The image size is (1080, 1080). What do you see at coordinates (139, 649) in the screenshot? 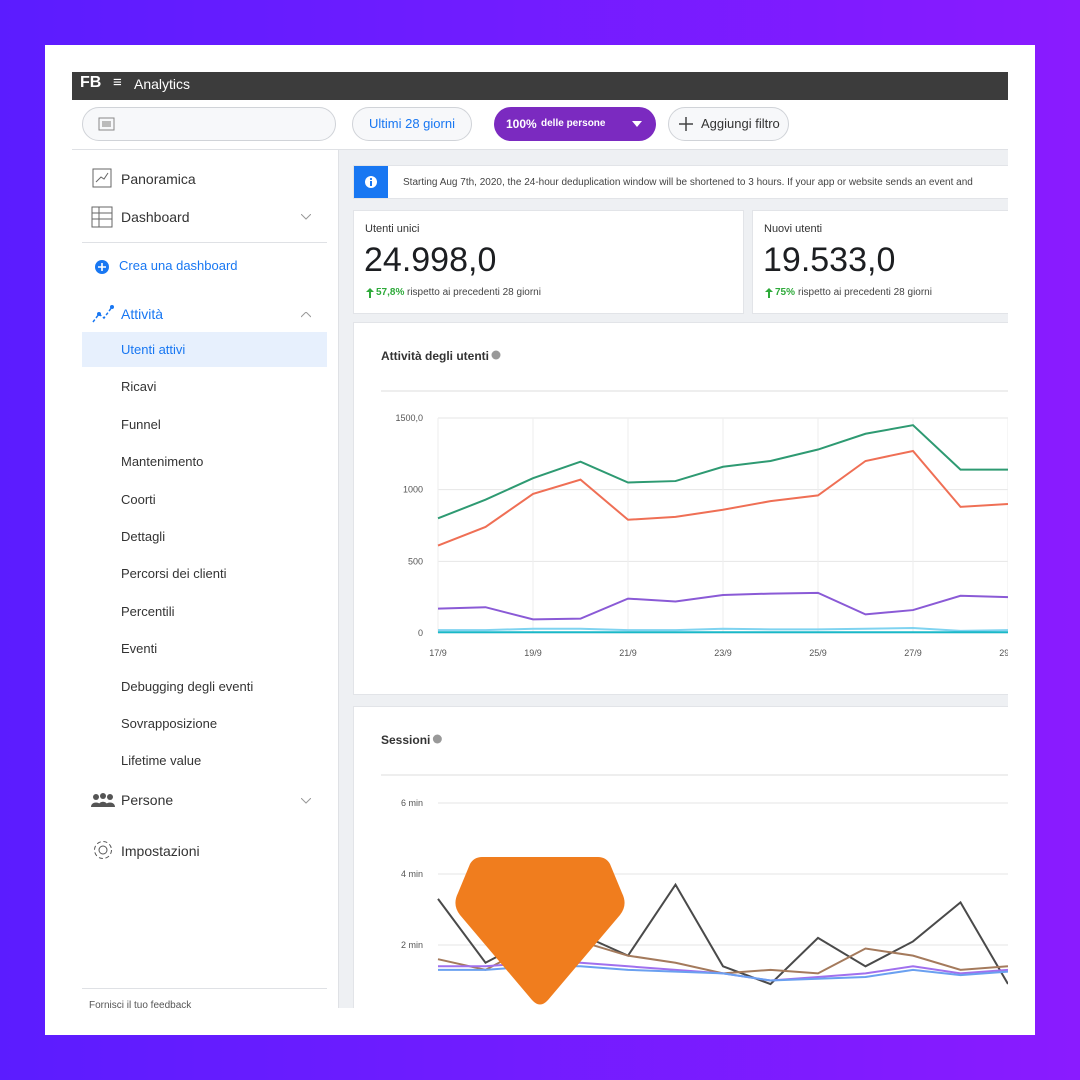
I see `nav-subitem: Eventi` at bounding box center [139, 649].